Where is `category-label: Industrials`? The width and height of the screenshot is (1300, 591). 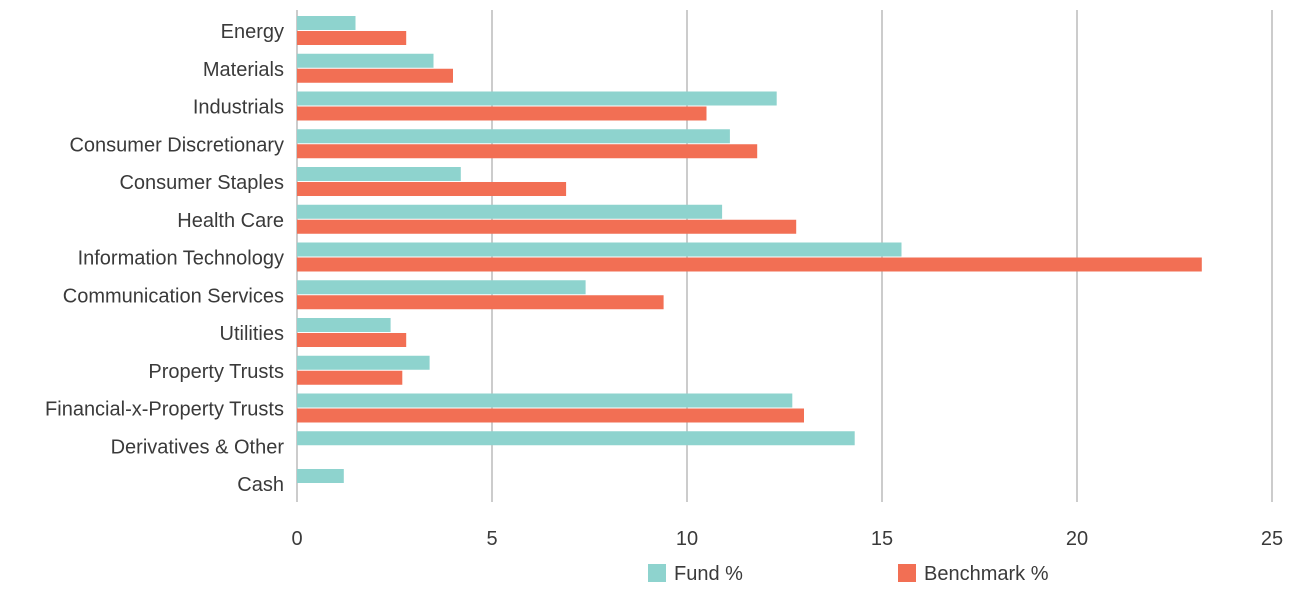 category-label: Industrials is located at coordinates (238, 108).